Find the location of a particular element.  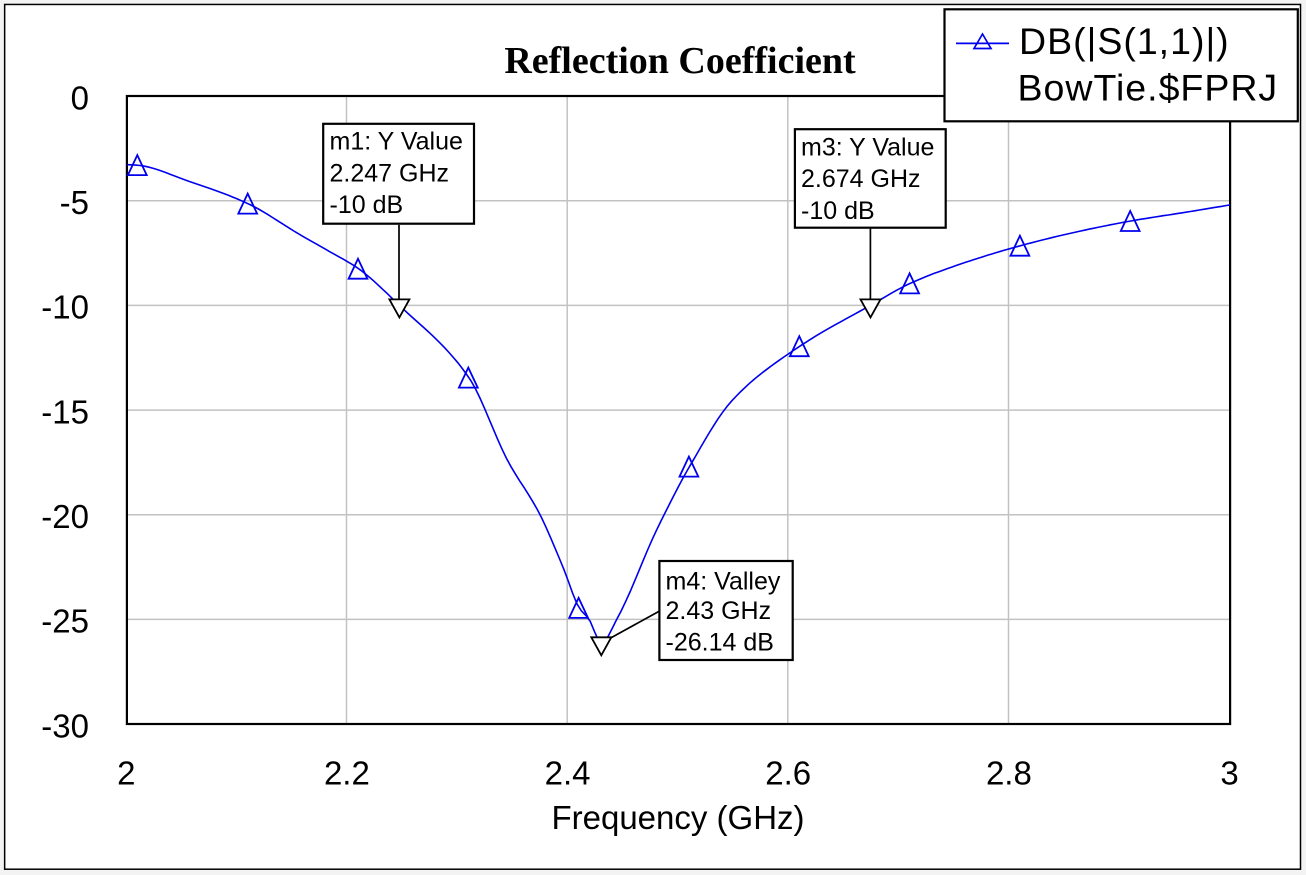

svg-text: -26.14 dB is located at coordinates (720, 643).